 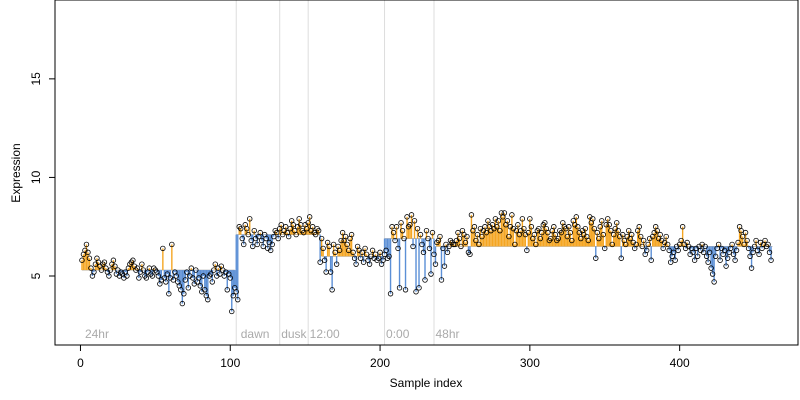 I want to click on y-tick-label: 15, so click(x=36, y=79).